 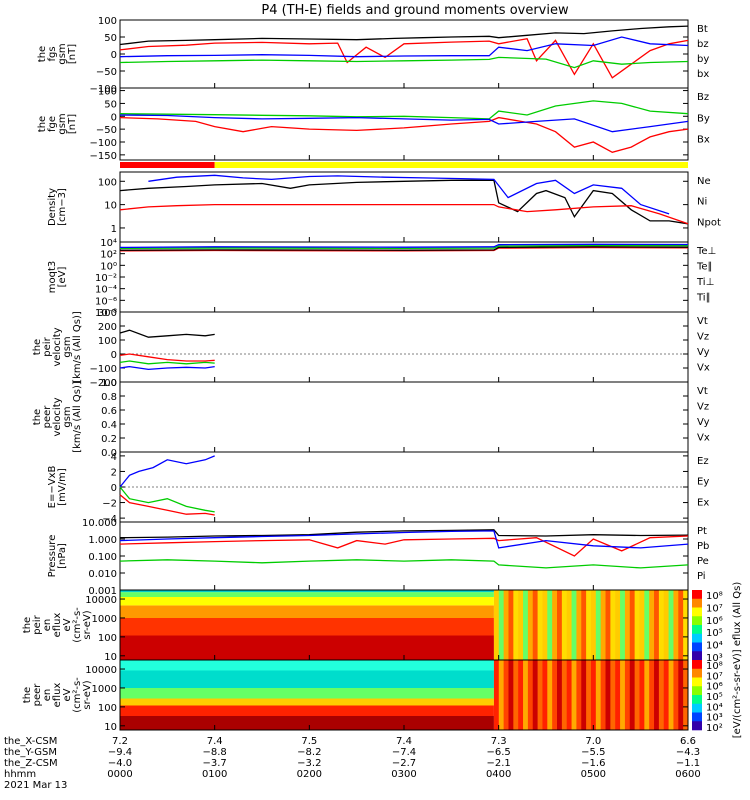 What do you see at coordinates (703, 368) in the screenshot?
I see `legend-entry: Vx` at bounding box center [703, 368].